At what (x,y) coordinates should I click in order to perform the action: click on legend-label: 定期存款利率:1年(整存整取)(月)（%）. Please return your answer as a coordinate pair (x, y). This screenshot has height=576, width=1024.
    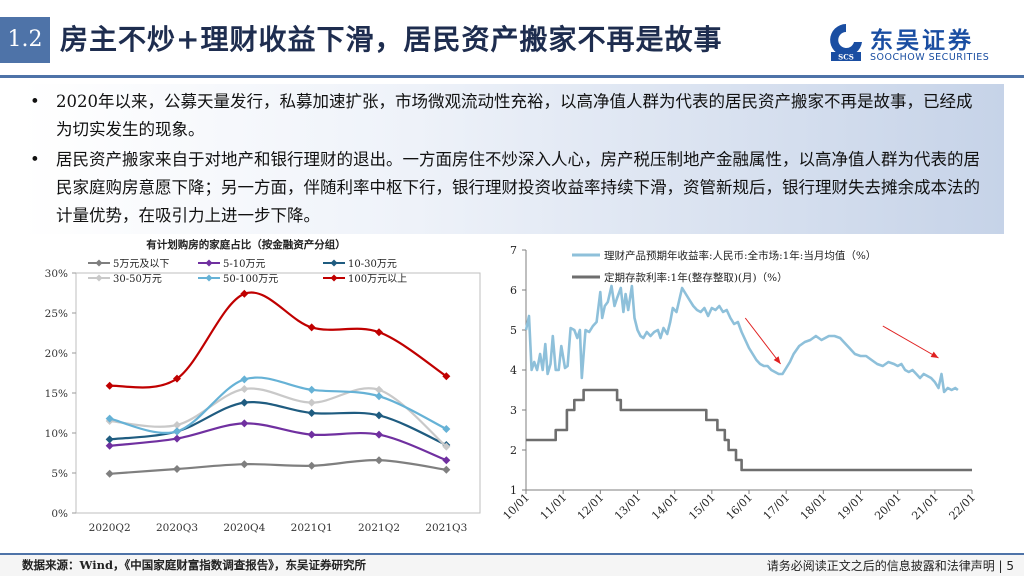
    Looking at the image, I should click on (696, 277).